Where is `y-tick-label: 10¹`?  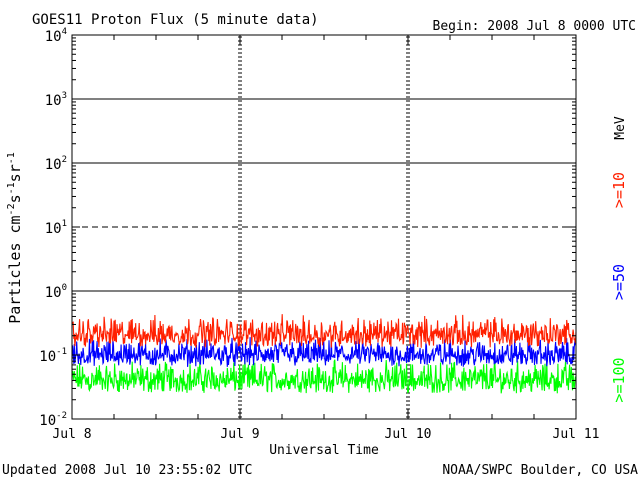
y-tick-label: 10¹ is located at coordinates (56, 228).